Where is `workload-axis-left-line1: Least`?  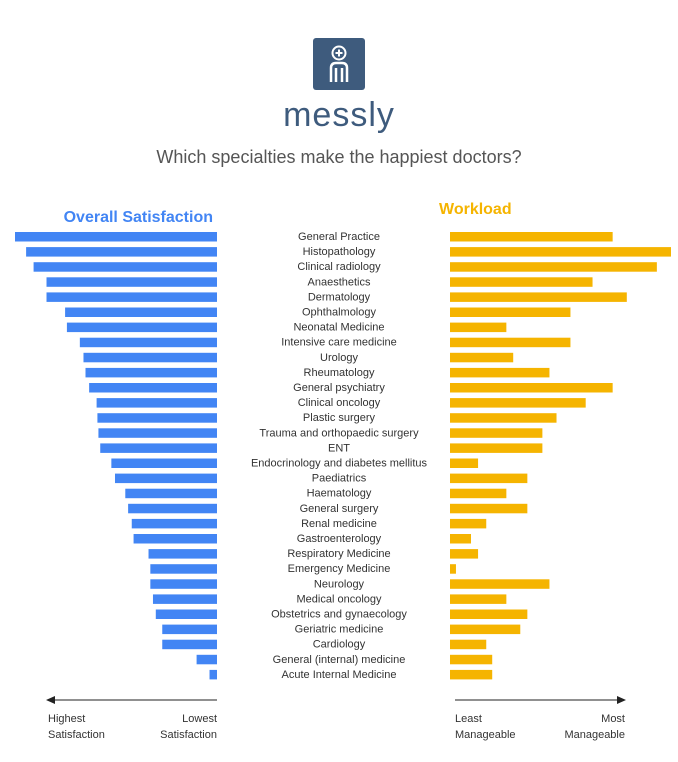 workload-axis-left-line1: Least is located at coordinates (468, 719).